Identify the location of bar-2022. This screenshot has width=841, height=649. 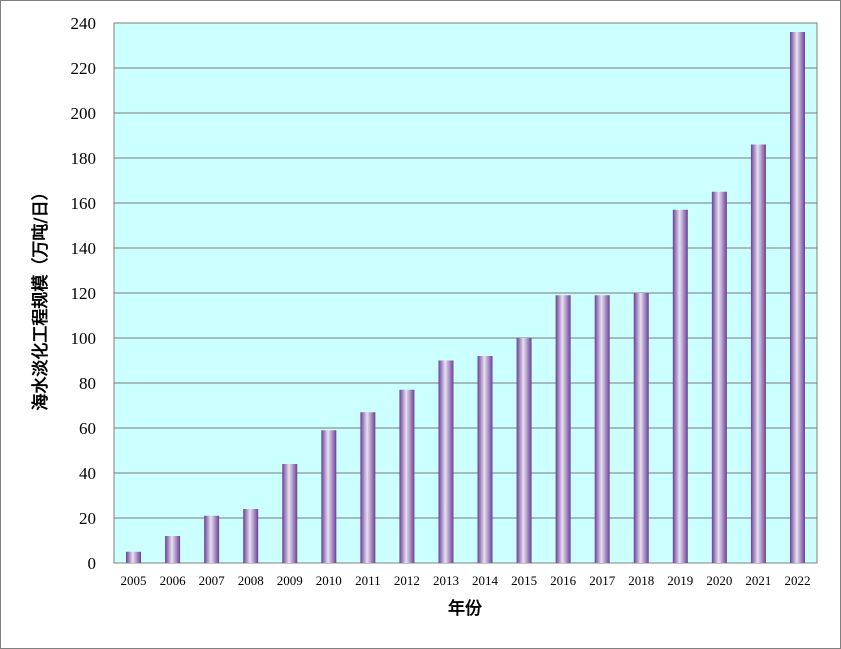
(797, 297).